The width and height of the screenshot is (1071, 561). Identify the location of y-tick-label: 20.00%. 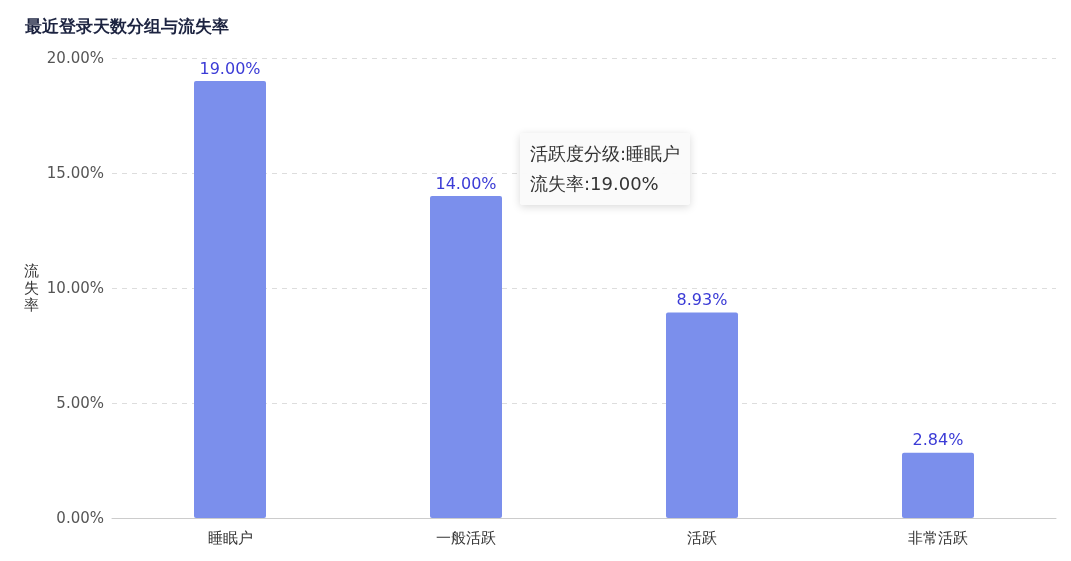
(75, 58).